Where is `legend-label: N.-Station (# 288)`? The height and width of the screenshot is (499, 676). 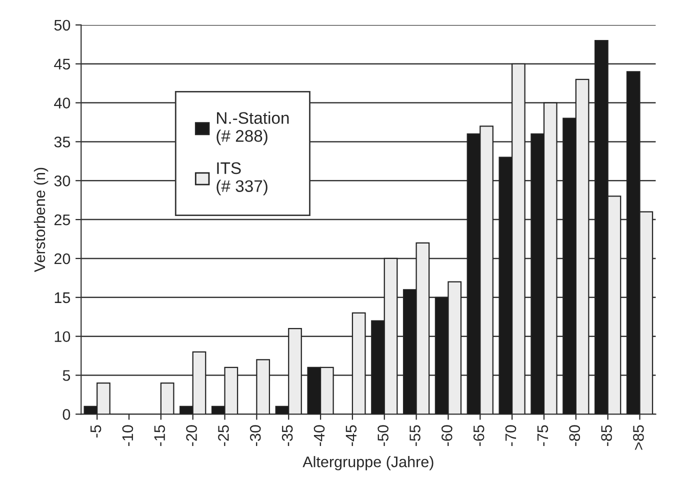
legend-label: N.-Station (# 288) is located at coordinates (252, 129).